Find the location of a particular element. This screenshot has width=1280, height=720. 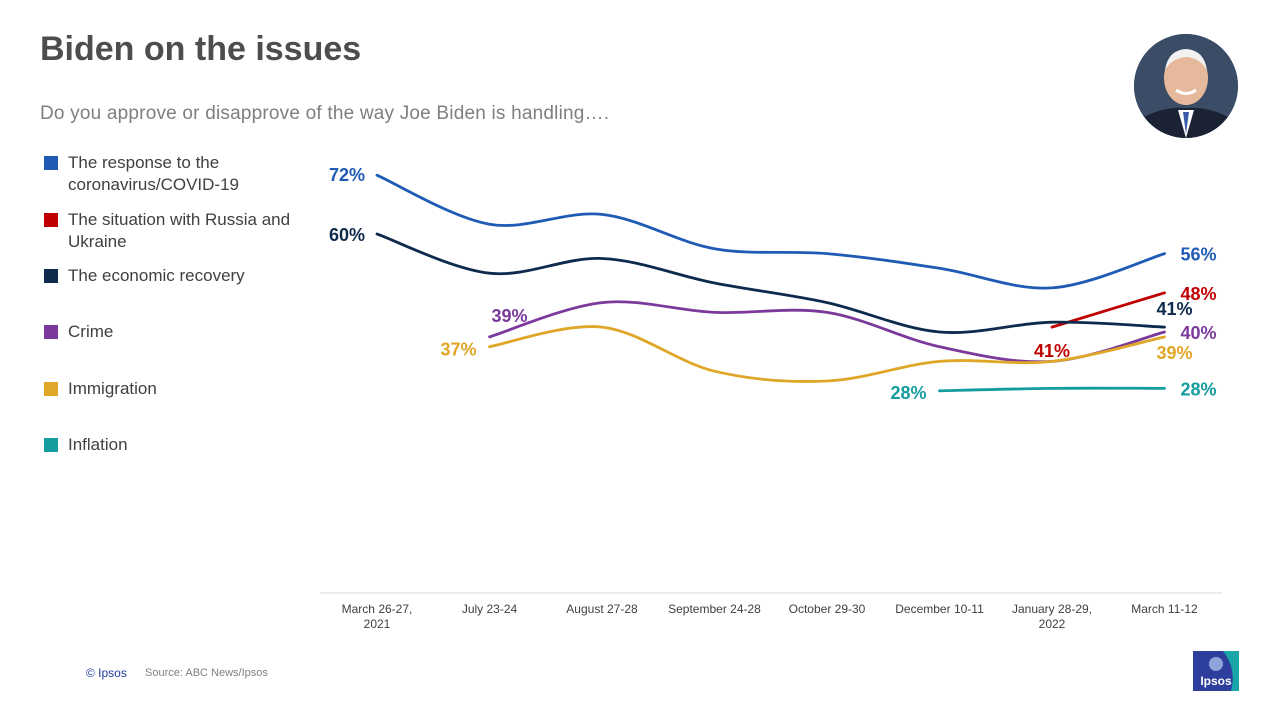

series-line-inflation is located at coordinates (1052, 389).